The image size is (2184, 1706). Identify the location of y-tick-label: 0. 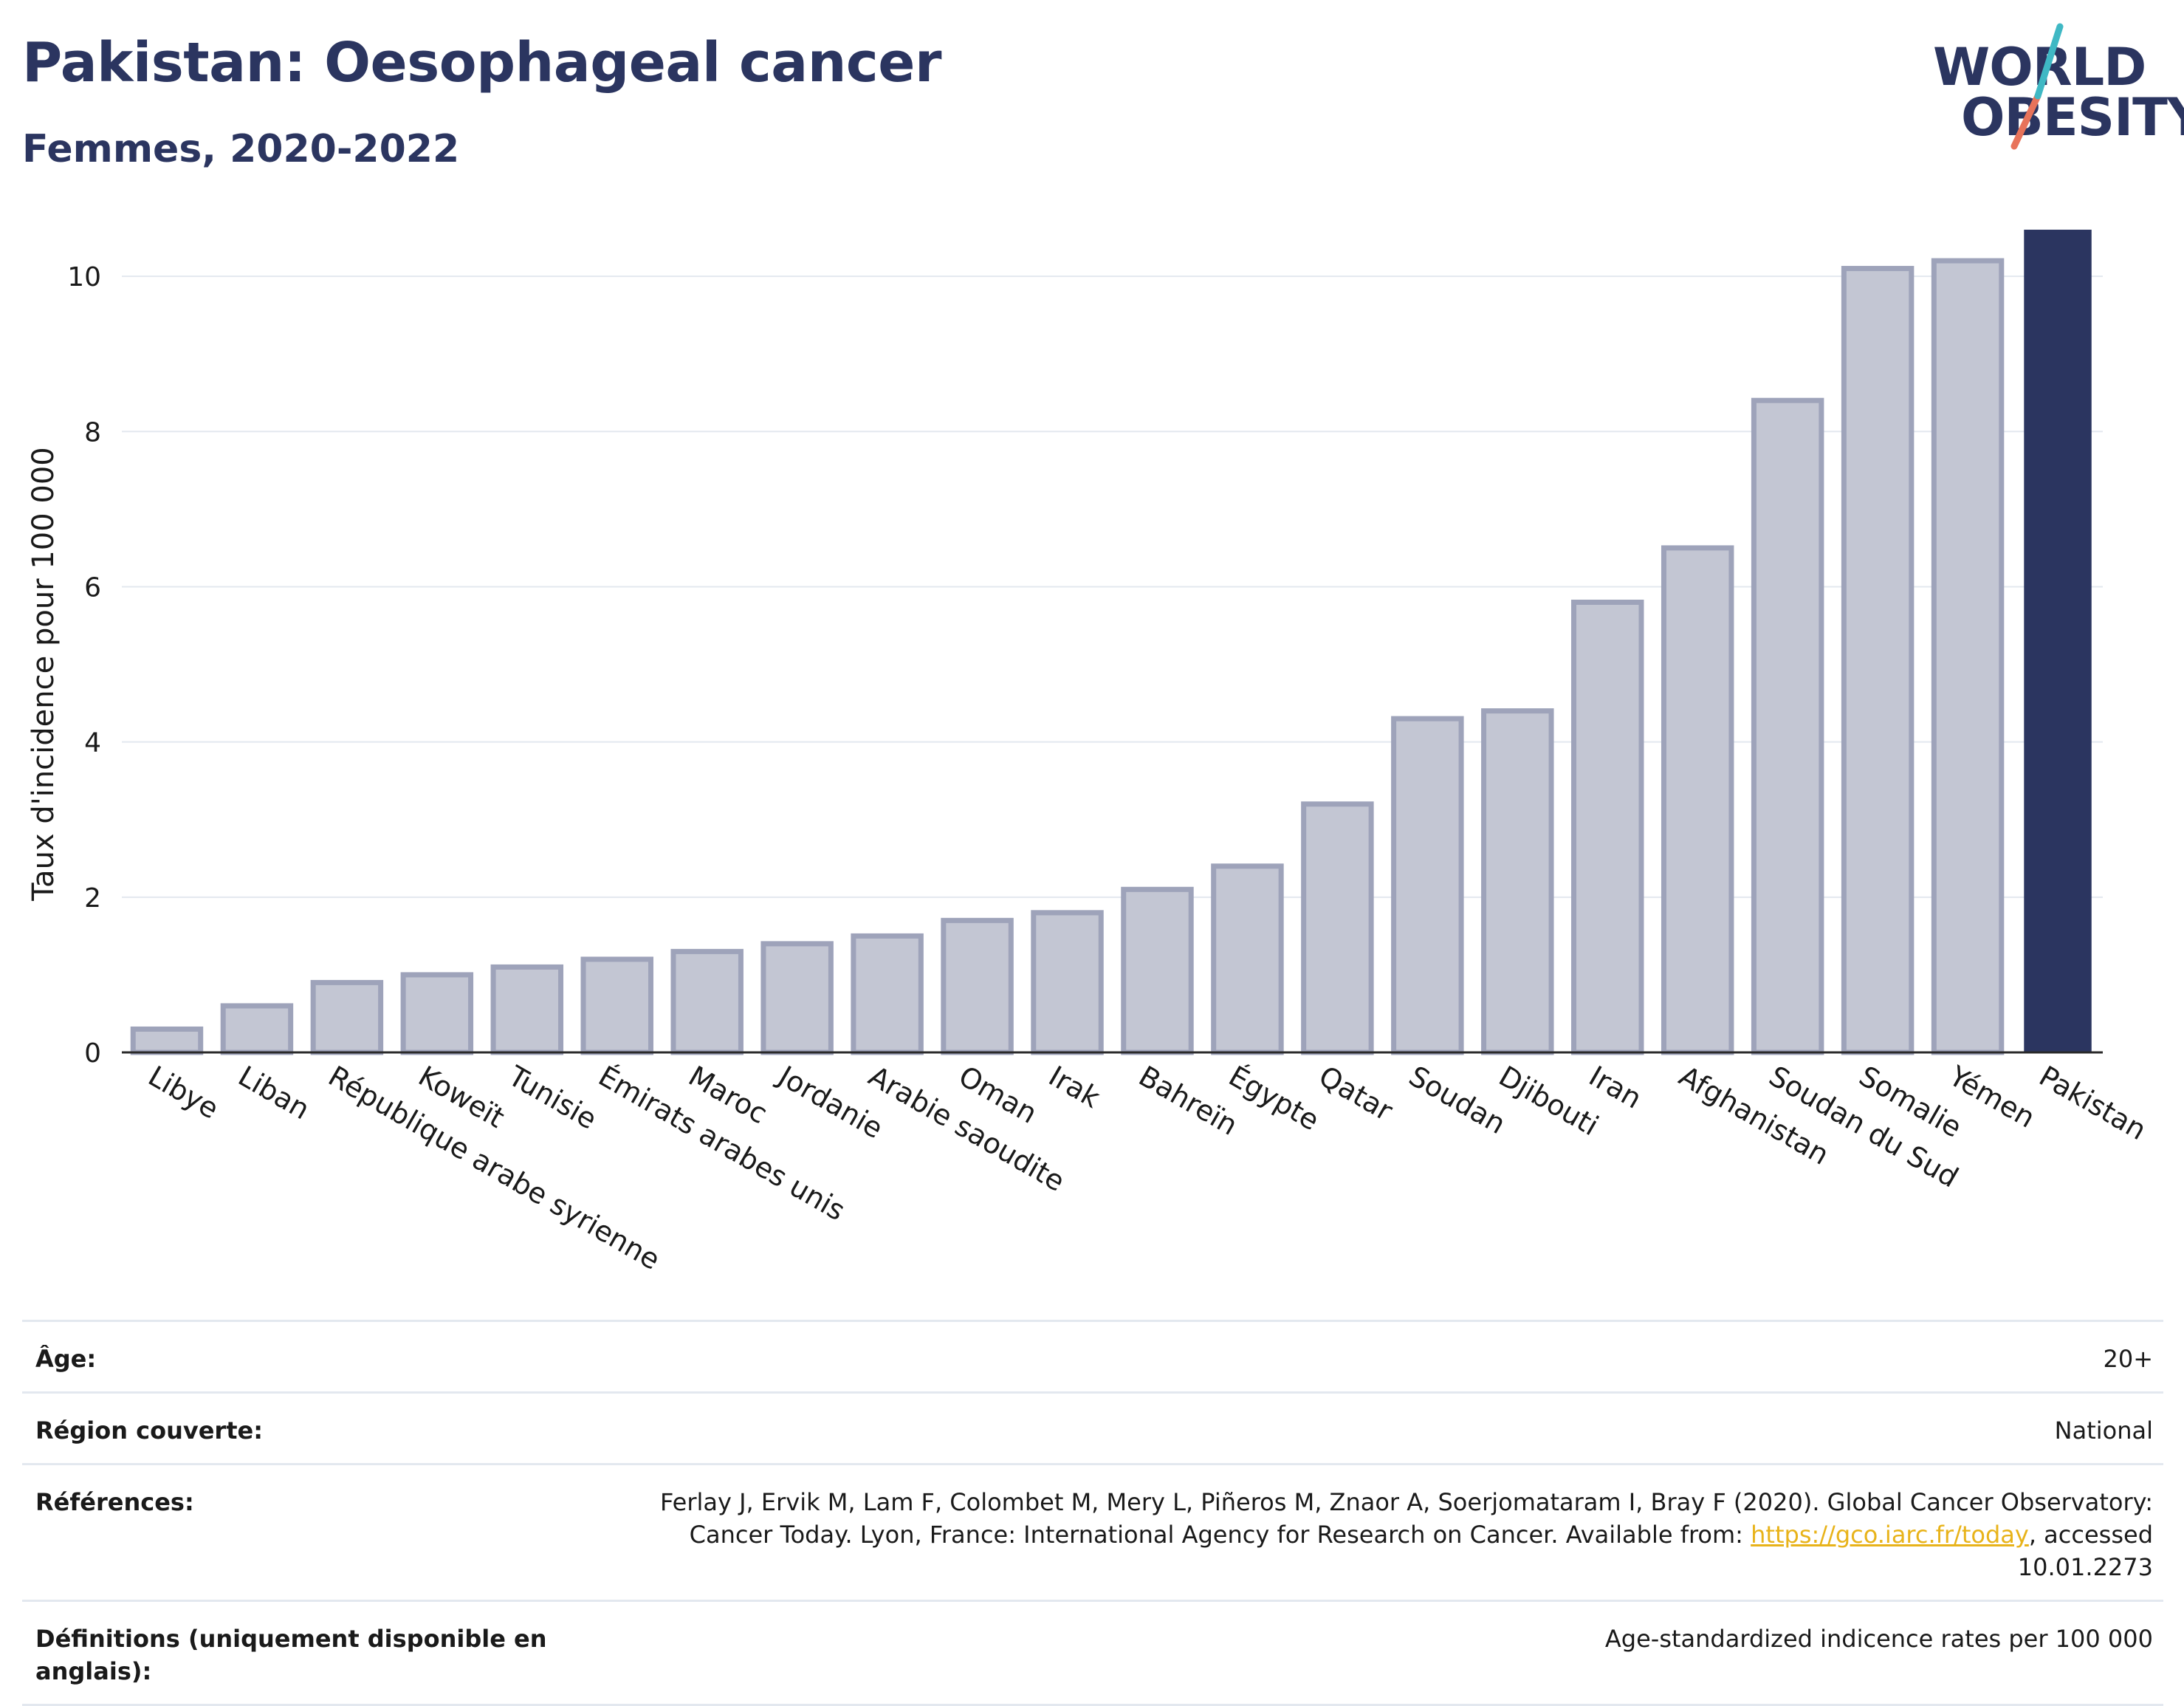
(93, 1053).